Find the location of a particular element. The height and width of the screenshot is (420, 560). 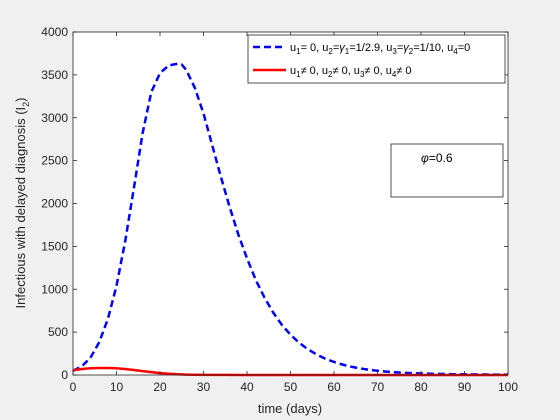

y-axis-title: Infectious with delayed diagnosis (I2) is located at coordinates (22, 203).